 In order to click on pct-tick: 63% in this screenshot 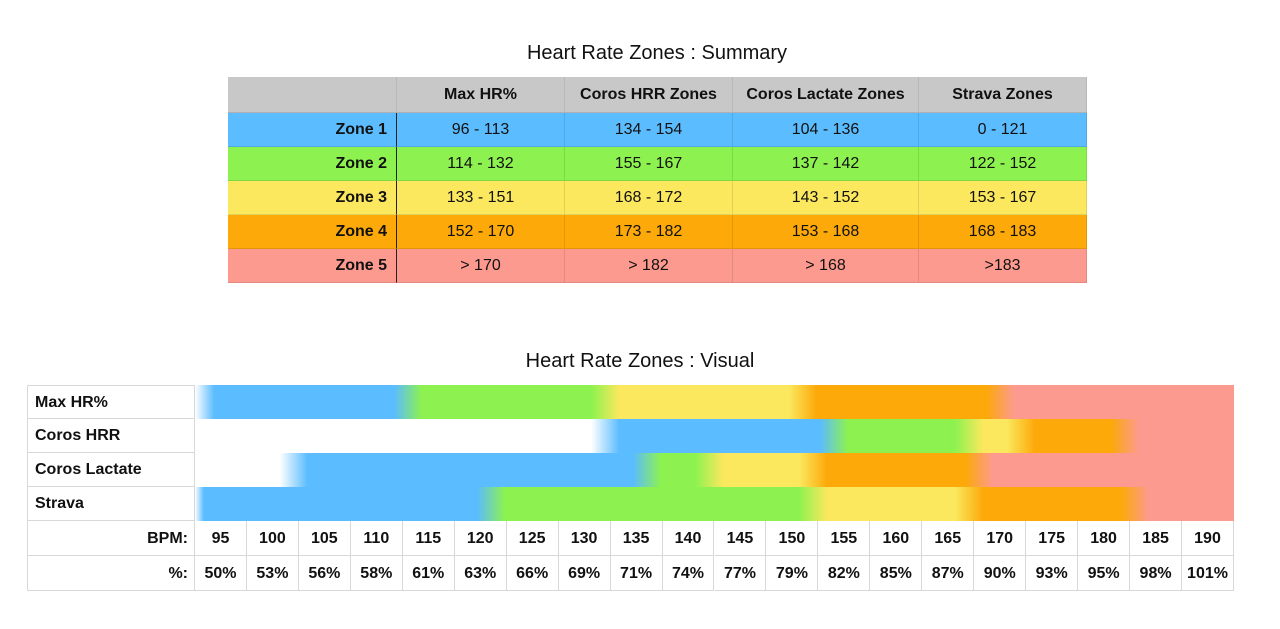, I will do `click(480, 573)`.